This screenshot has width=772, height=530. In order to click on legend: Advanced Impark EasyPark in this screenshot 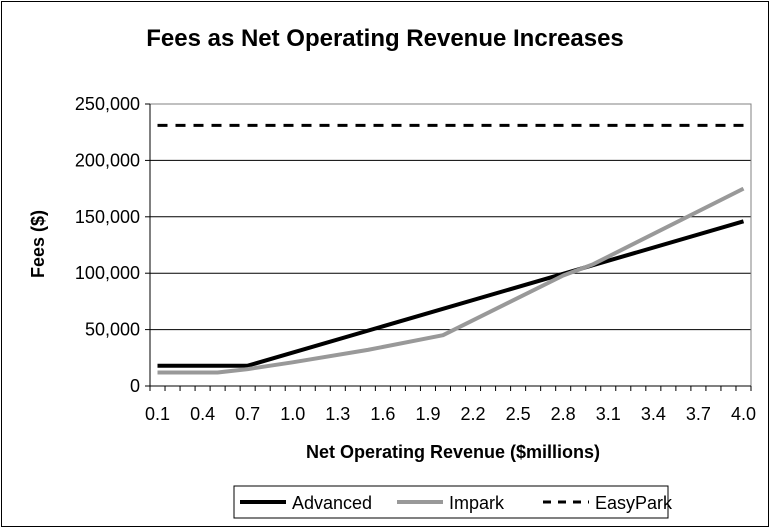, I will do `click(453, 502)`.